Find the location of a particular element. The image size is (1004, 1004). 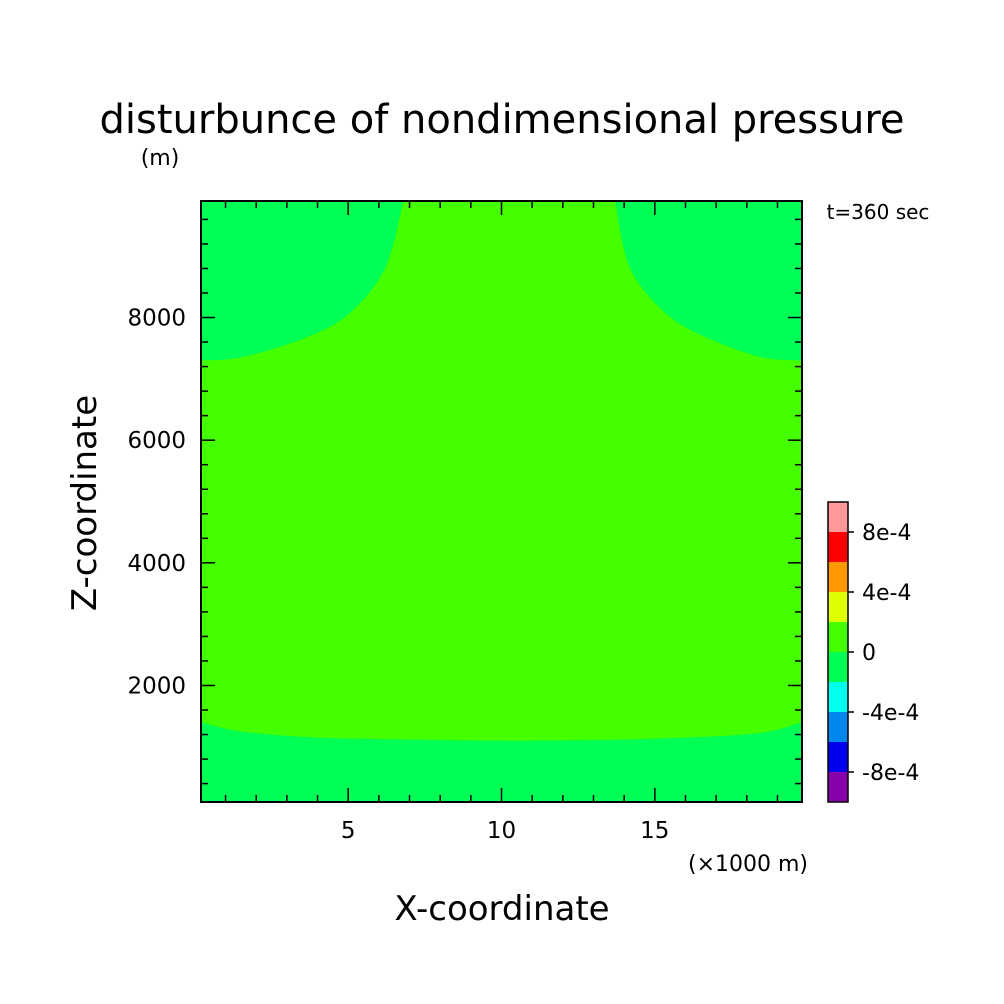

y-tick-label: 6000 is located at coordinates (156, 441).